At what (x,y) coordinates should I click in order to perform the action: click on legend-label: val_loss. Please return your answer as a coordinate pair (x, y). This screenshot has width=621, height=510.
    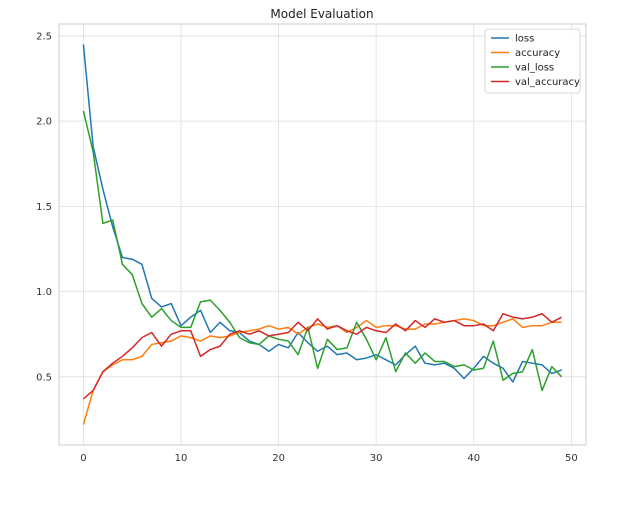
    Looking at the image, I should click on (534, 68).